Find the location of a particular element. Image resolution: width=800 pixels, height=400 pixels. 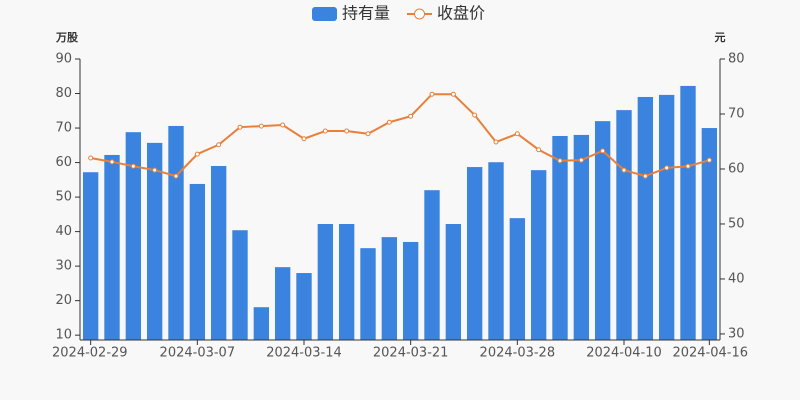

y-tick-label: 70 is located at coordinates (63, 128).